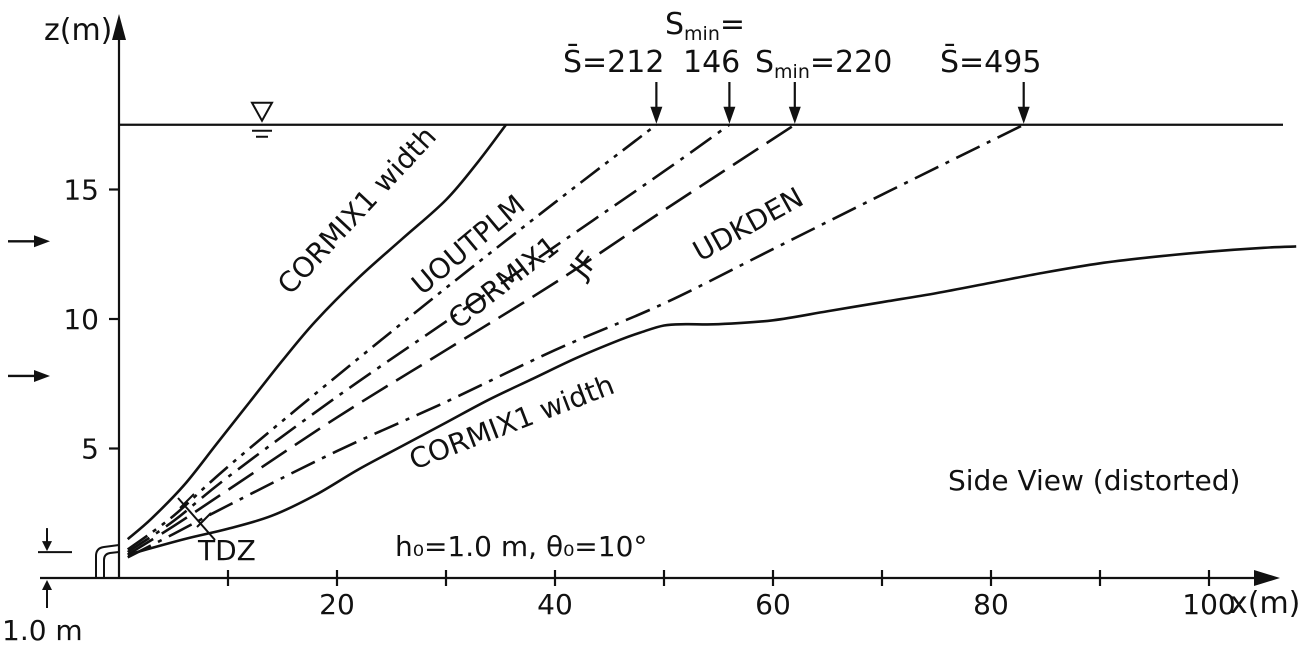 The height and width of the screenshot is (645, 1306). What do you see at coordinates (583, 265) in the screenshot?
I see `series-3-jf-label: JF` at bounding box center [583, 265].